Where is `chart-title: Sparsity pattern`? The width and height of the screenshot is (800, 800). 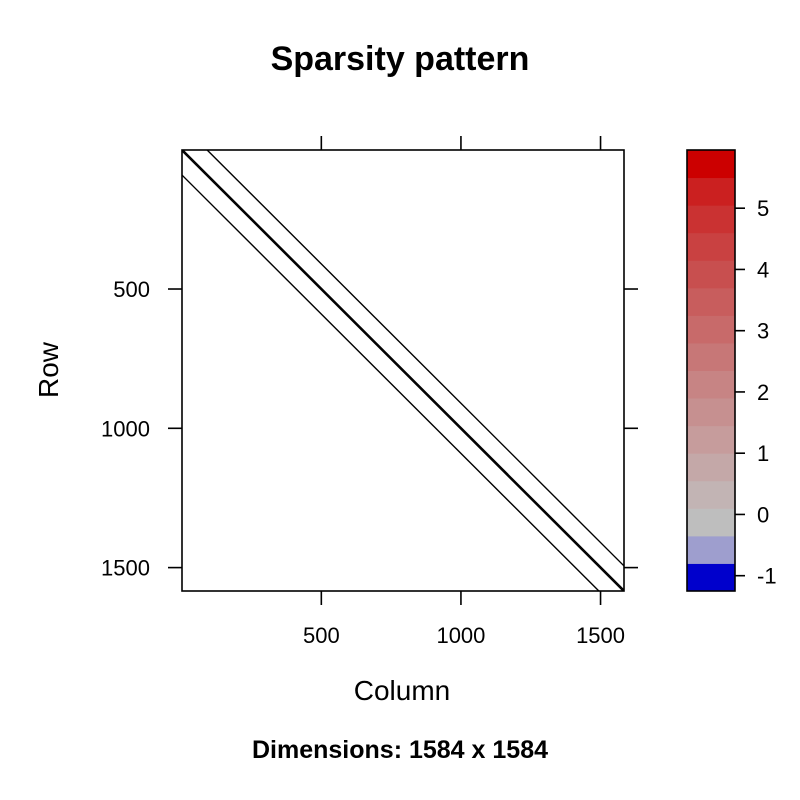
chart-title: Sparsity pattern is located at coordinates (400, 59).